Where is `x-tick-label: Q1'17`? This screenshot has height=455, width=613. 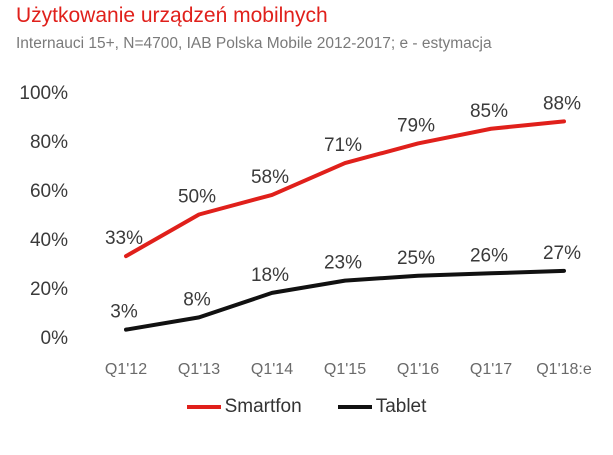 x-tick-label: Q1'17 is located at coordinates (491, 369).